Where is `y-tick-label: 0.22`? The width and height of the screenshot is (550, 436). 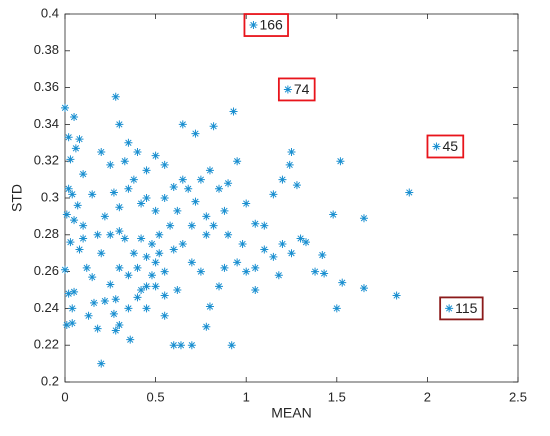
y-tick-label: 0.22 is located at coordinates (46, 344).